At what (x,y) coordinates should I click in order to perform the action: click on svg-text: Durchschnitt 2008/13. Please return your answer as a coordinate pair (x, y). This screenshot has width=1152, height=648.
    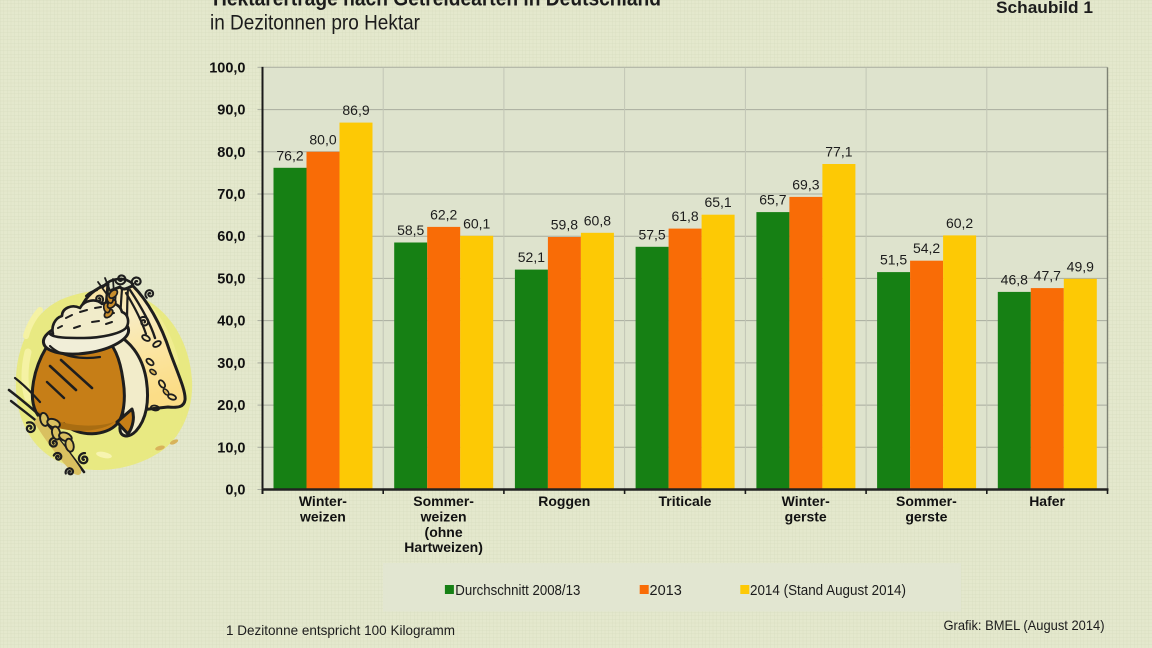
    Looking at the image, I should click on (517, 591).